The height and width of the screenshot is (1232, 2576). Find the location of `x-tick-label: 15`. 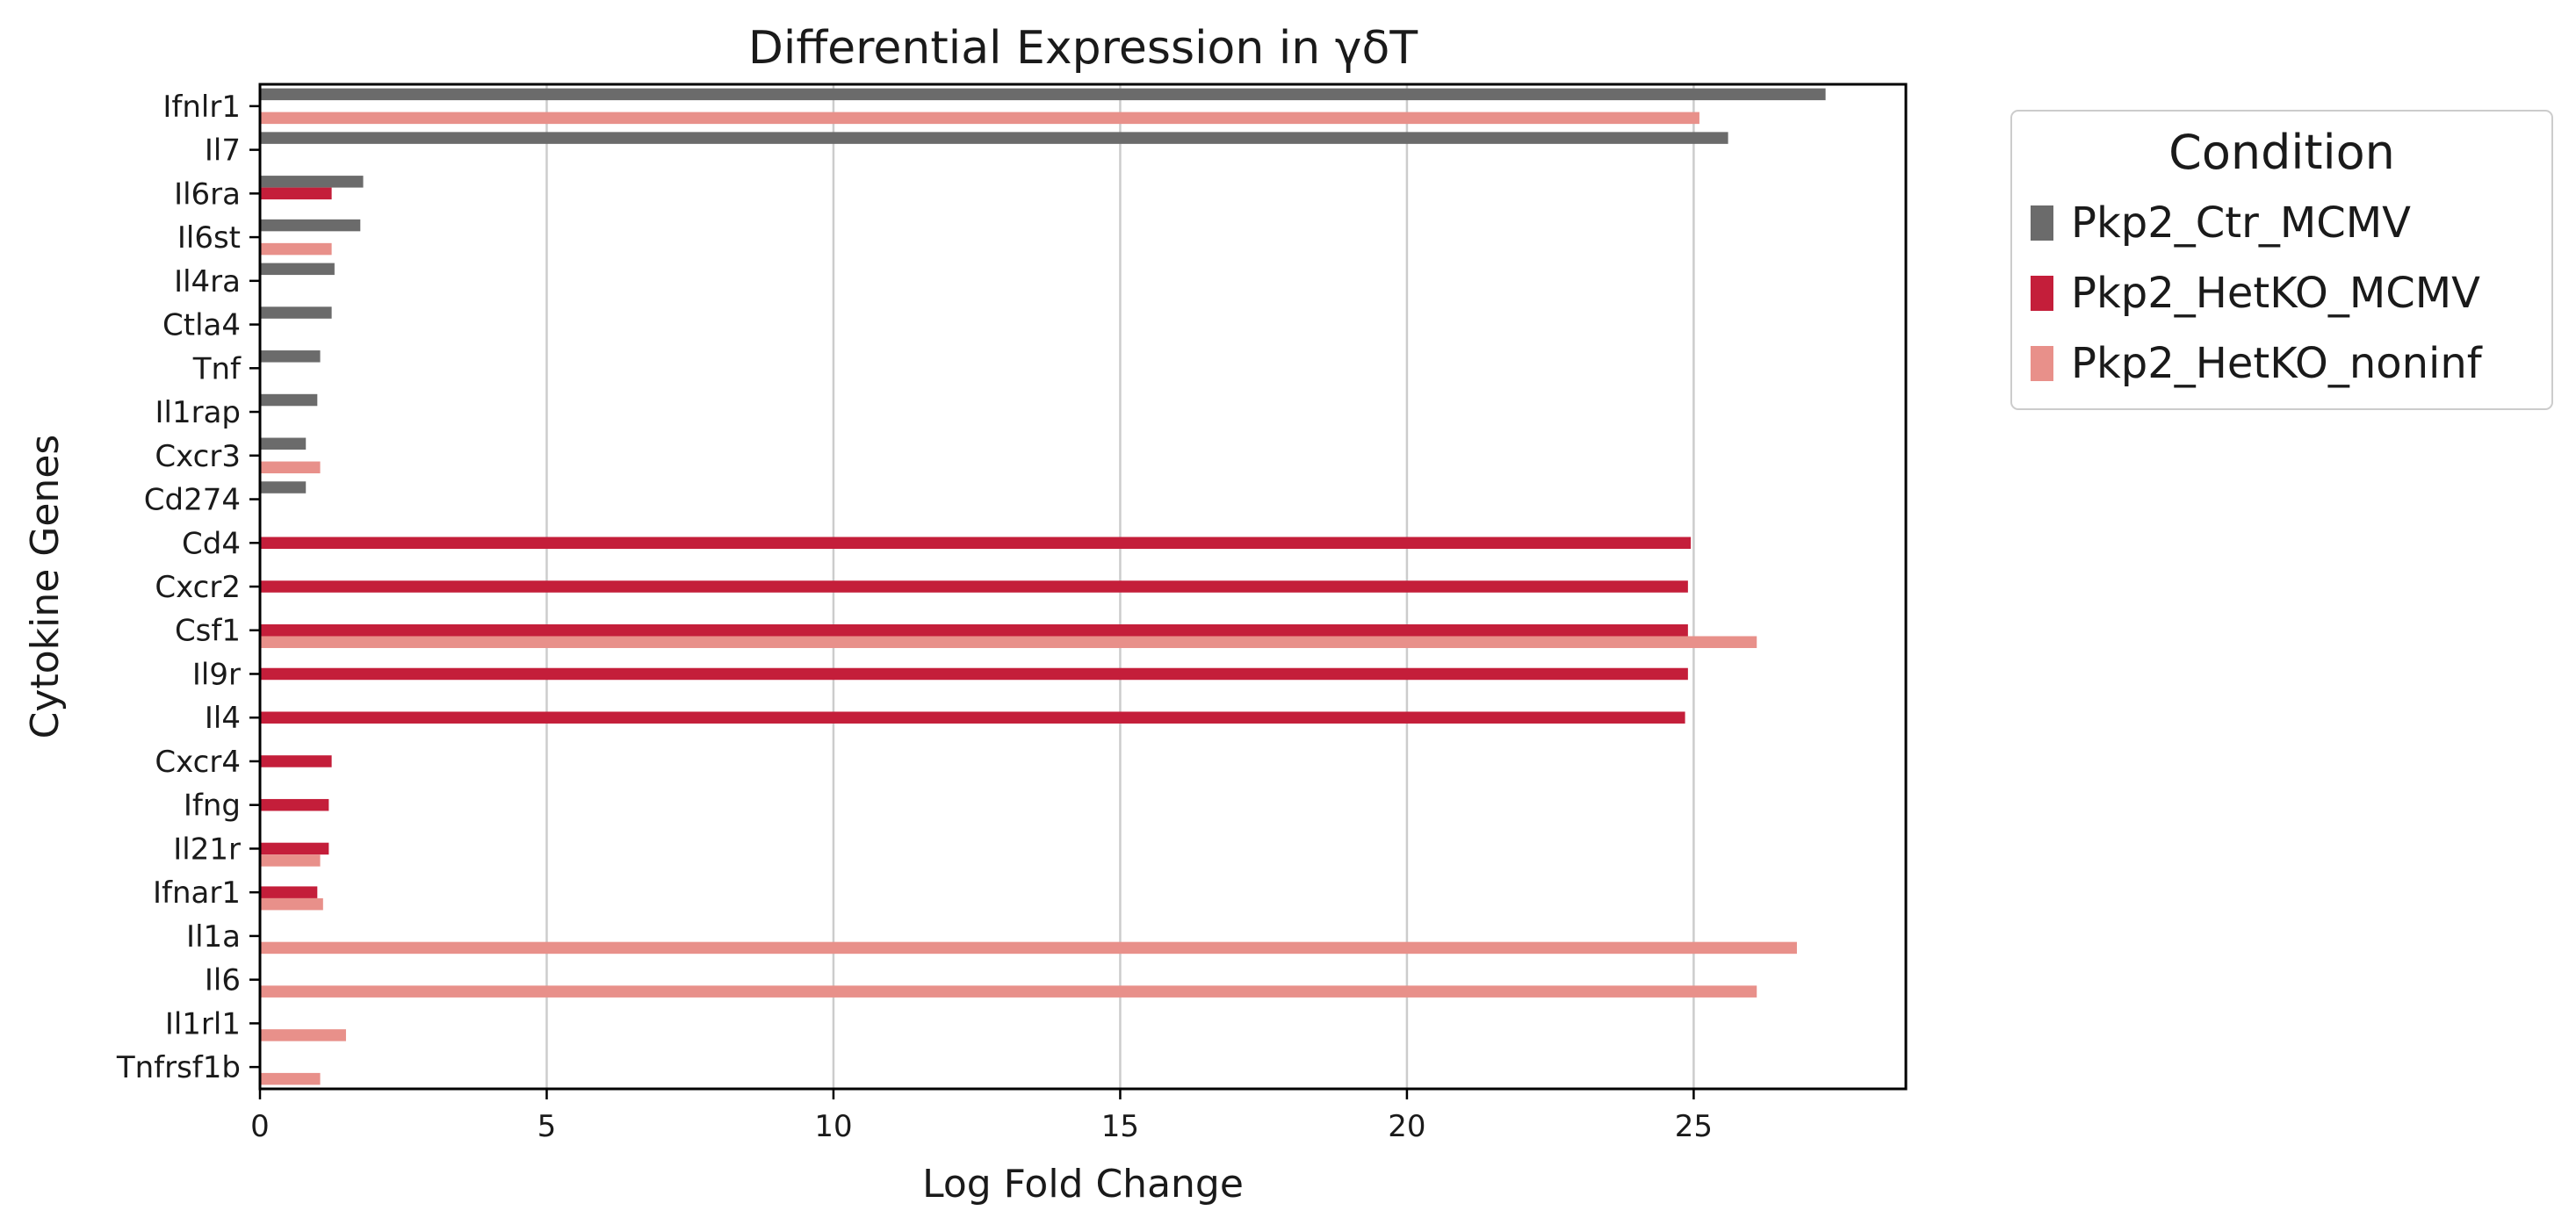

x-tick-label: 15 is located at coordinates (1120, 1126).